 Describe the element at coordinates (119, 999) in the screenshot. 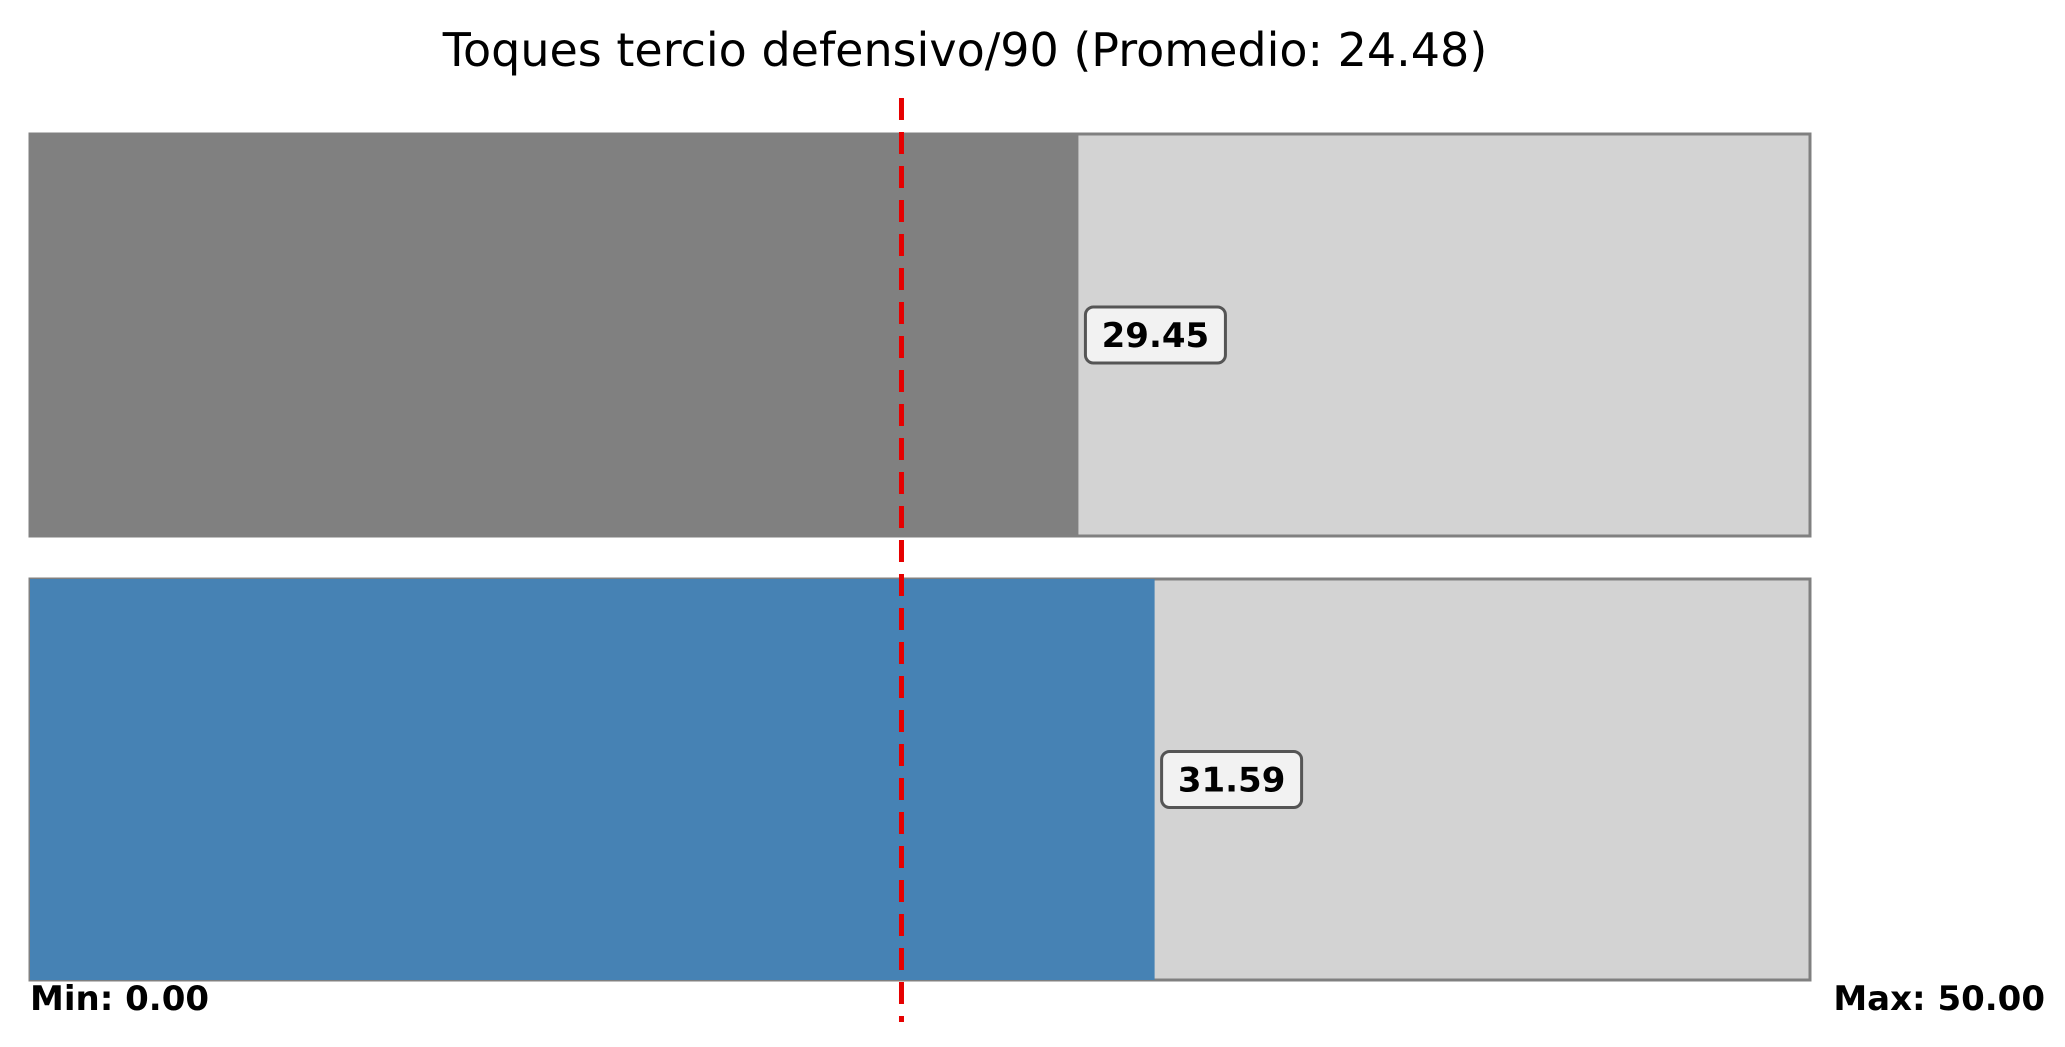

I see `min-label: Min: 0.00` at that location.